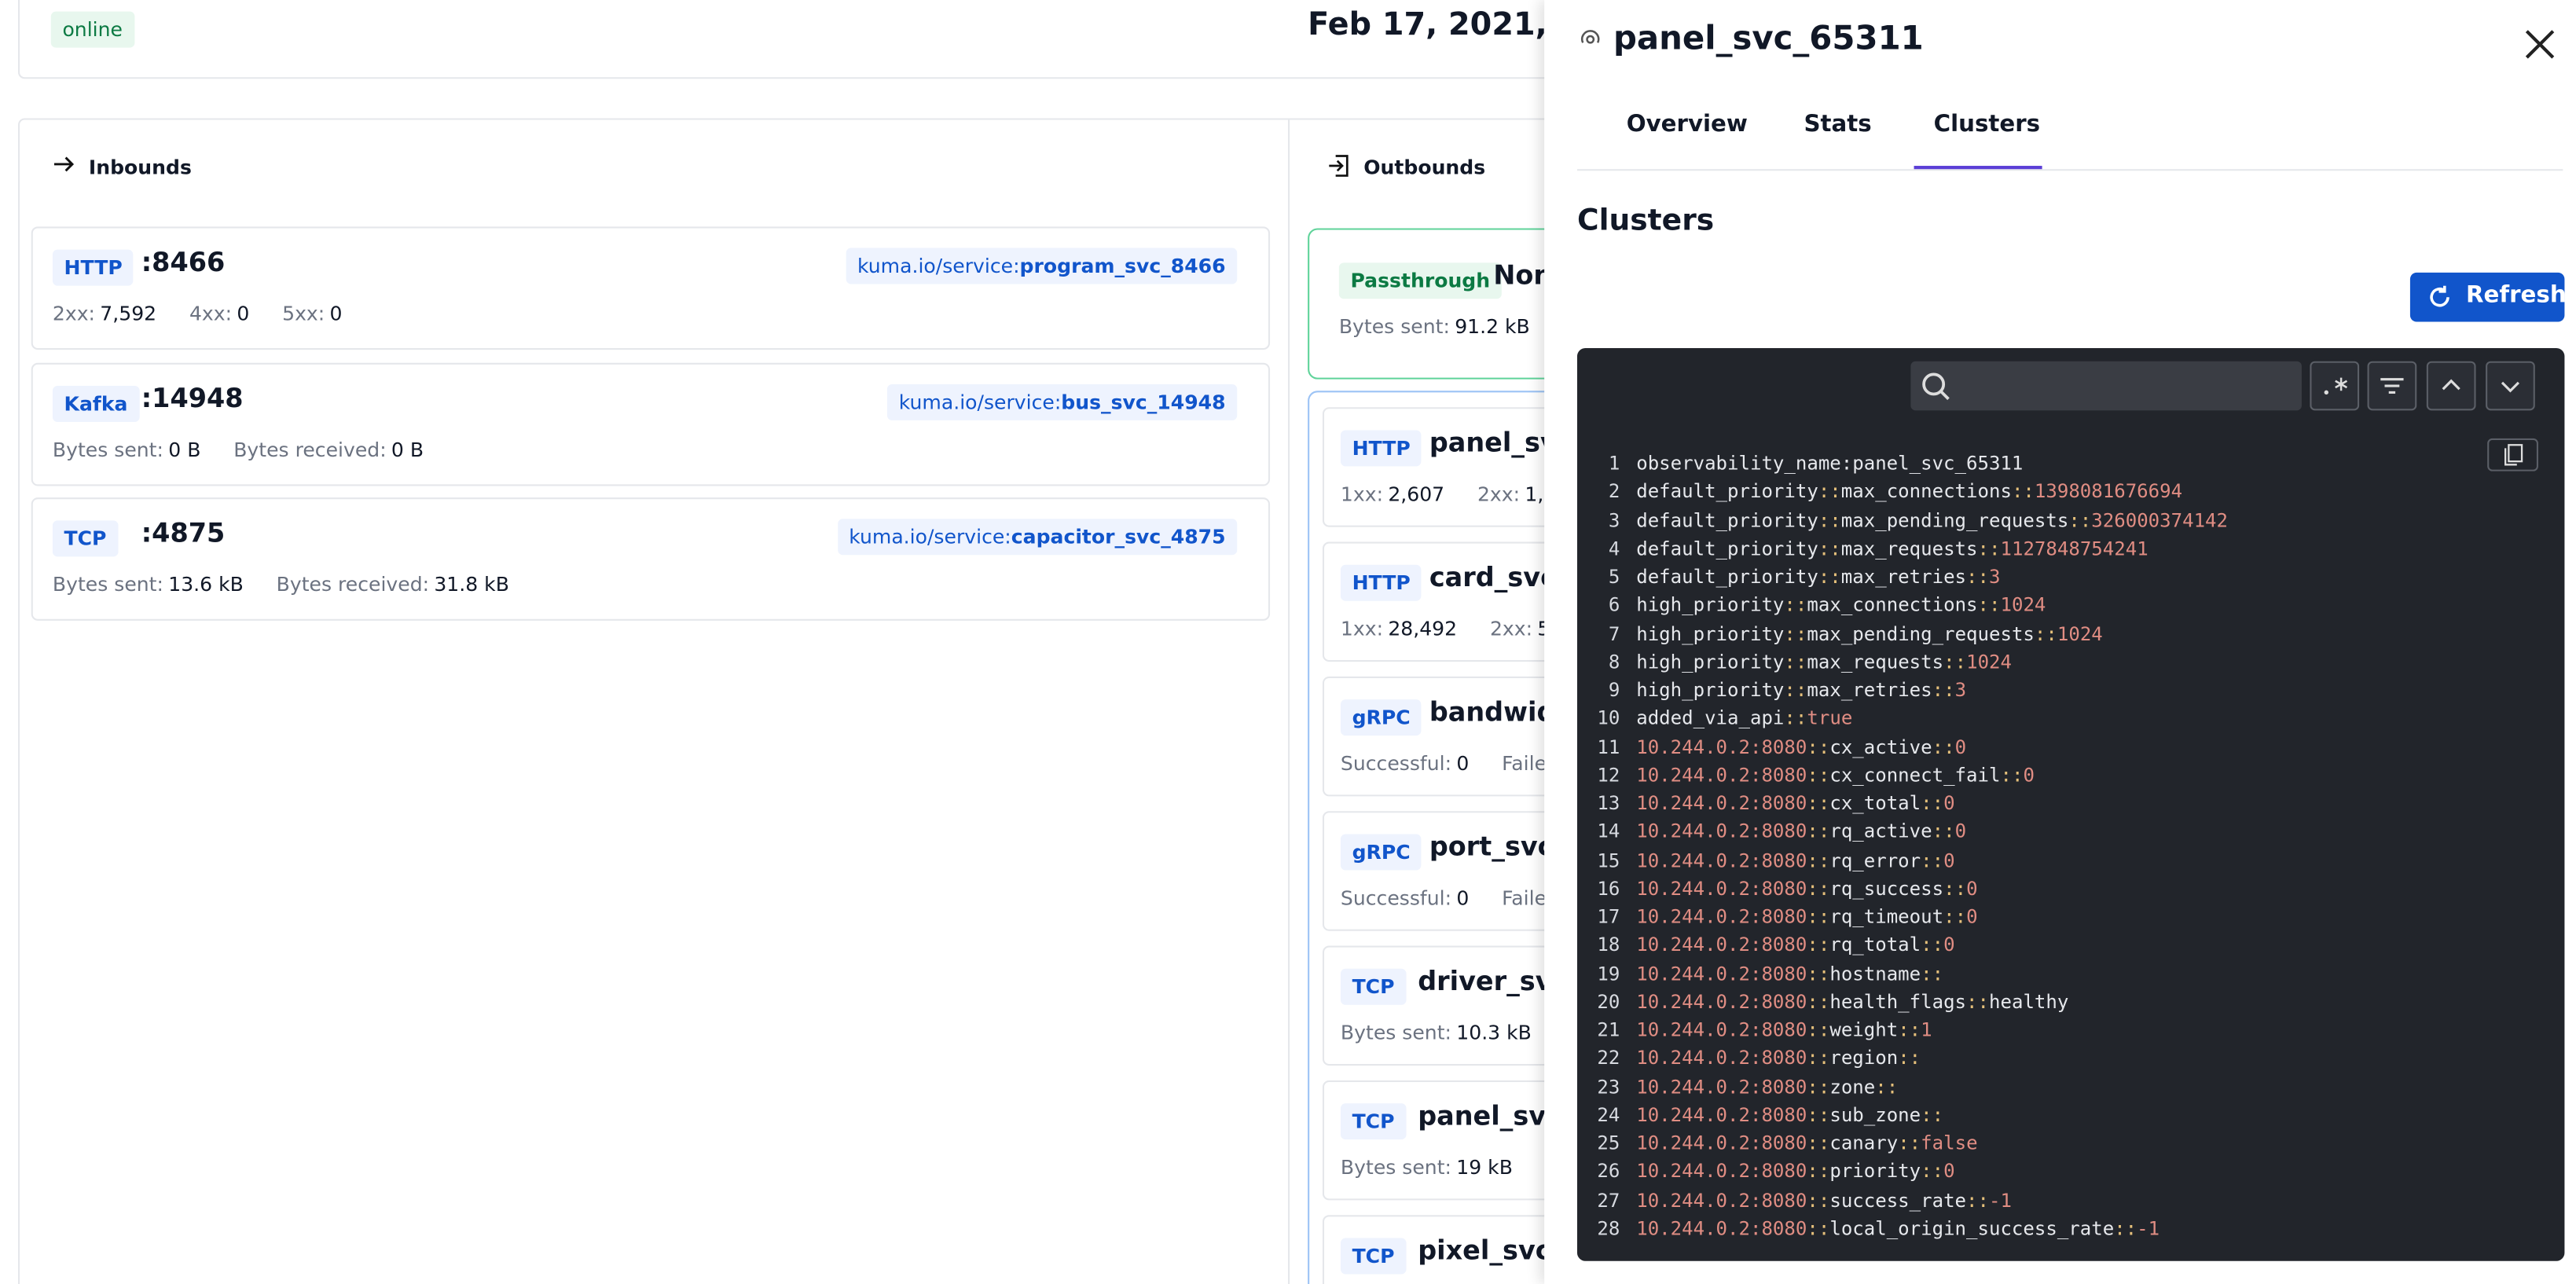 The width and height of the screenshot is (2576, 1284). Describe the element at coordinates (1768, 37) in the screenshot. I see `panel-title: panel_svc_65311` at that location.